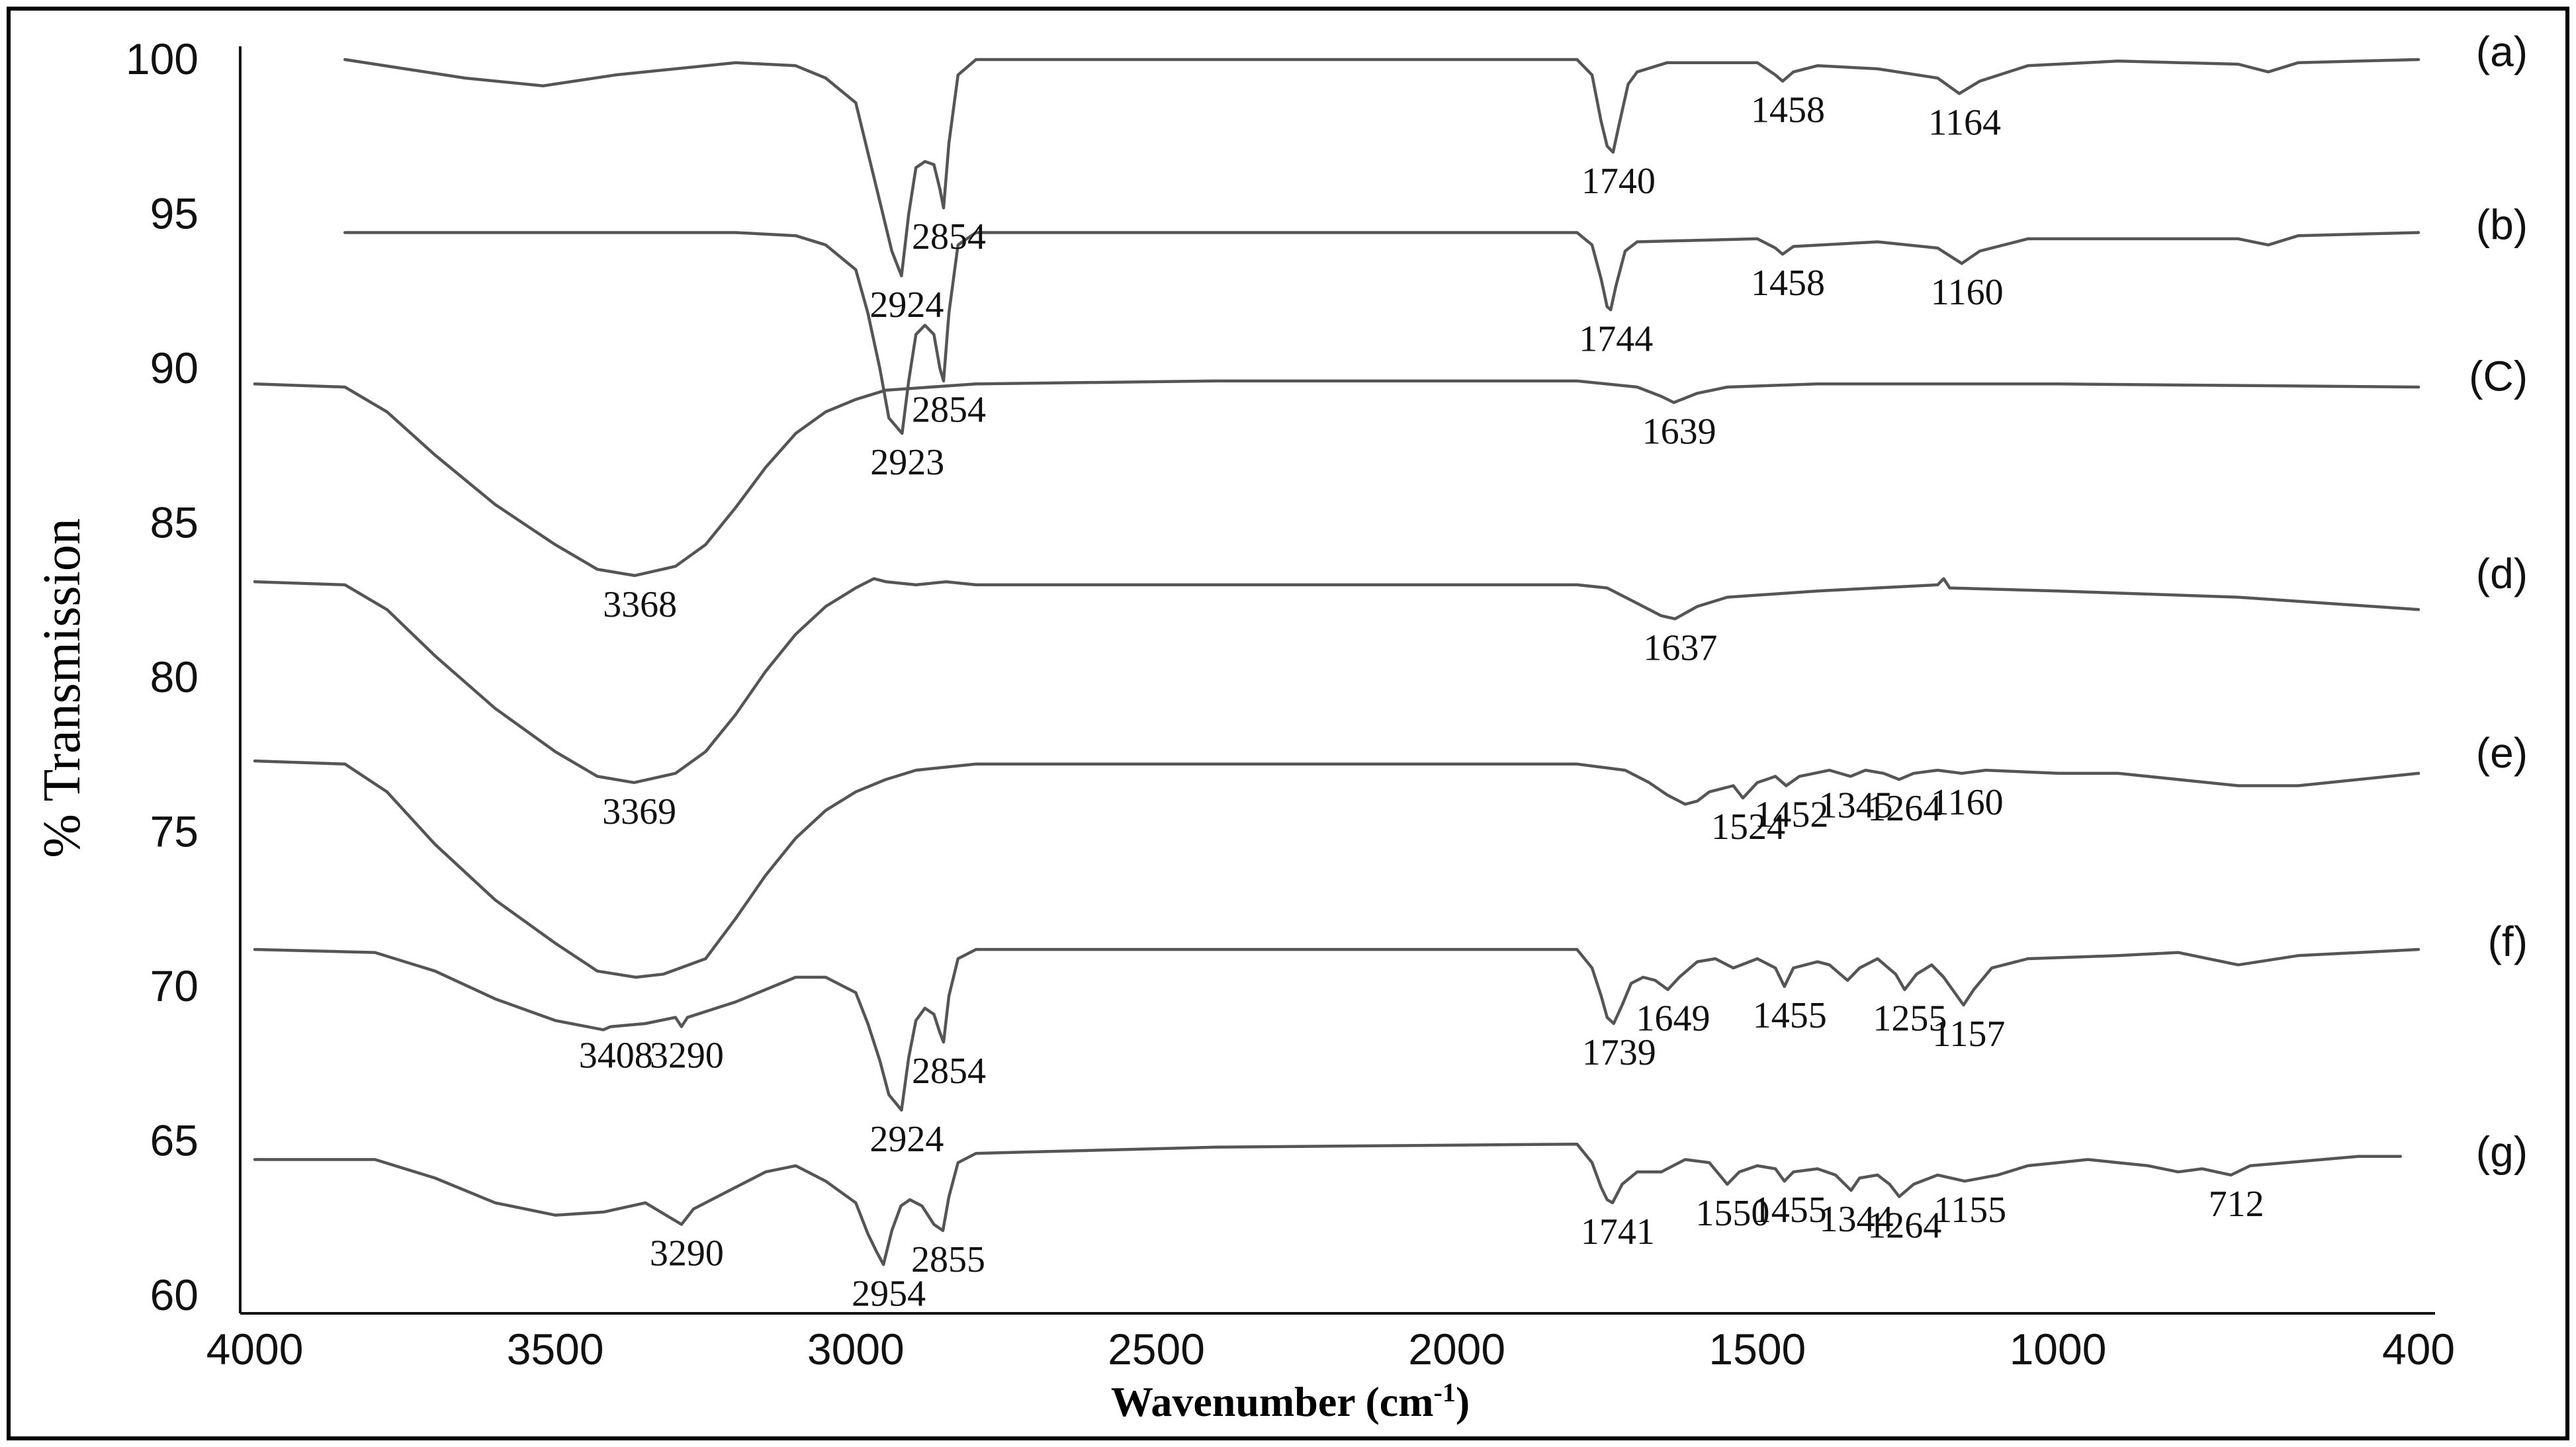 The image size is (2576, 1447). I want to click on peak-label: 1452, so click(1791, 815).